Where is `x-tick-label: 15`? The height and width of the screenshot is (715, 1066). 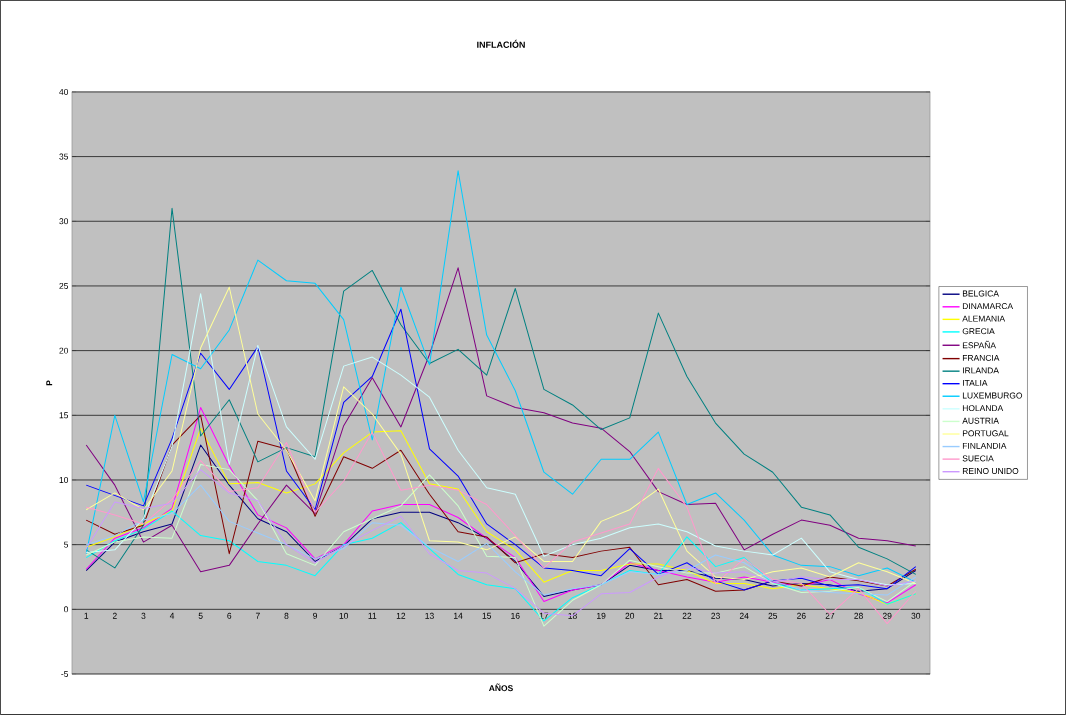 x-tick-label: 15 is located at coordinates (487, 615).